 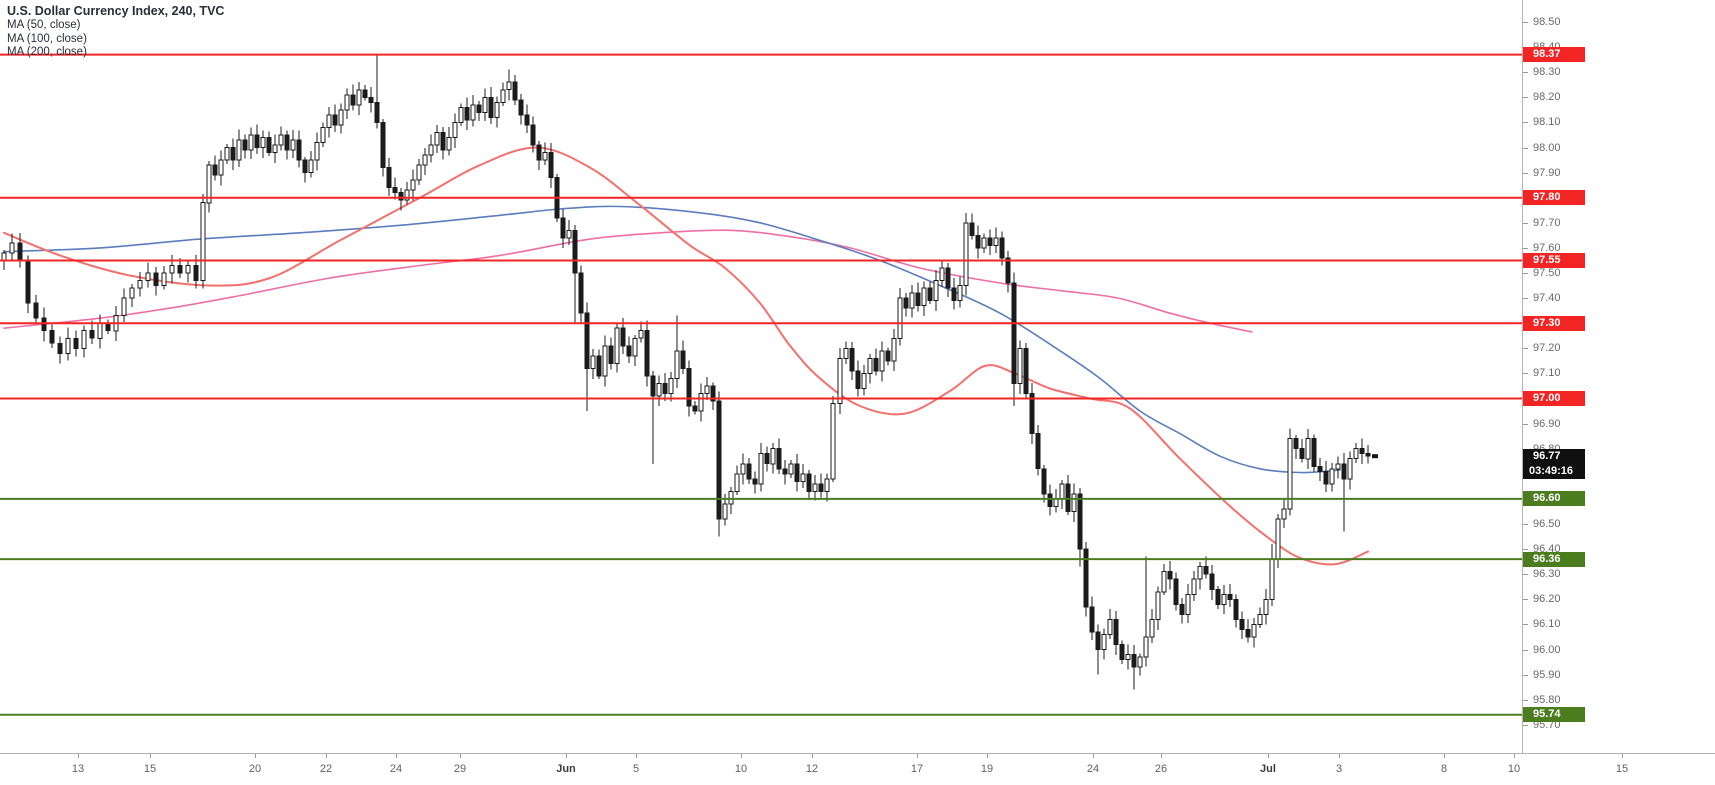 I want to click on time-label-day: 17, so click(x=917, y=769).